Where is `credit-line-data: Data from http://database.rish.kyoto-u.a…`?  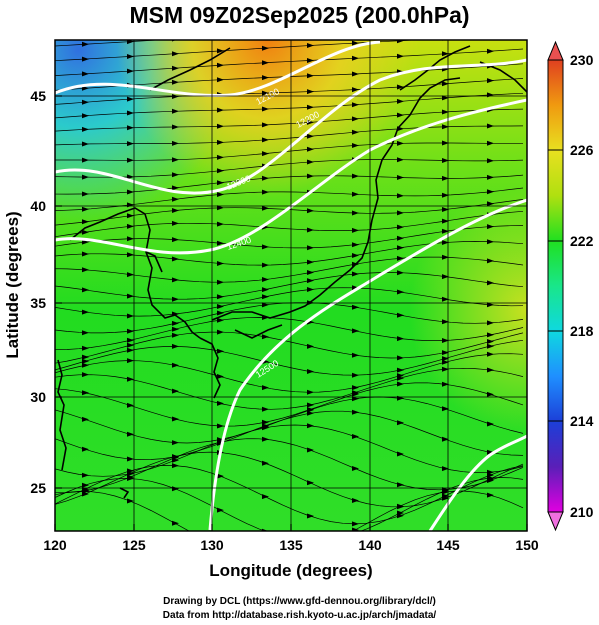 credit-line-data: Data from http://database.rish.kyoto-u.a… is located at coordinates (299, 615).